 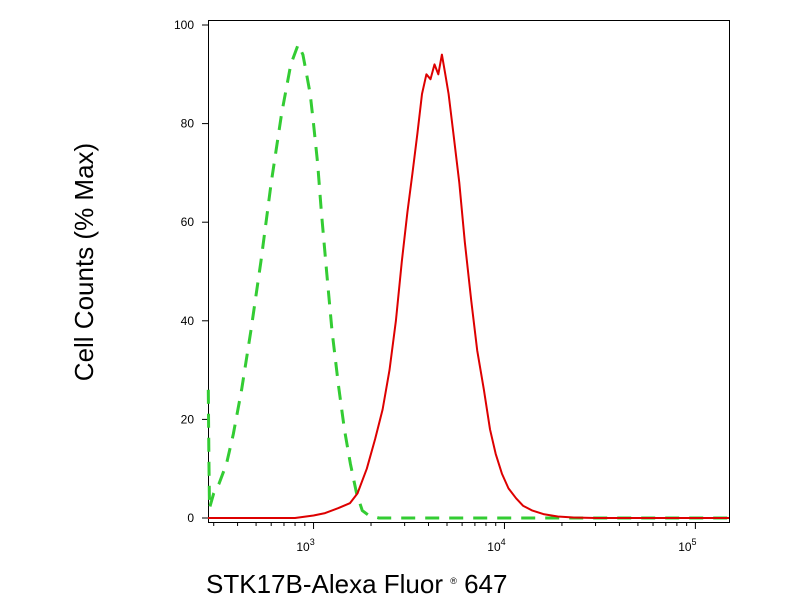 What do you see at coordinates (188, 419) in the screenshot?
I see `y-tick-label-1: 20` at bounding box center [188, 419].